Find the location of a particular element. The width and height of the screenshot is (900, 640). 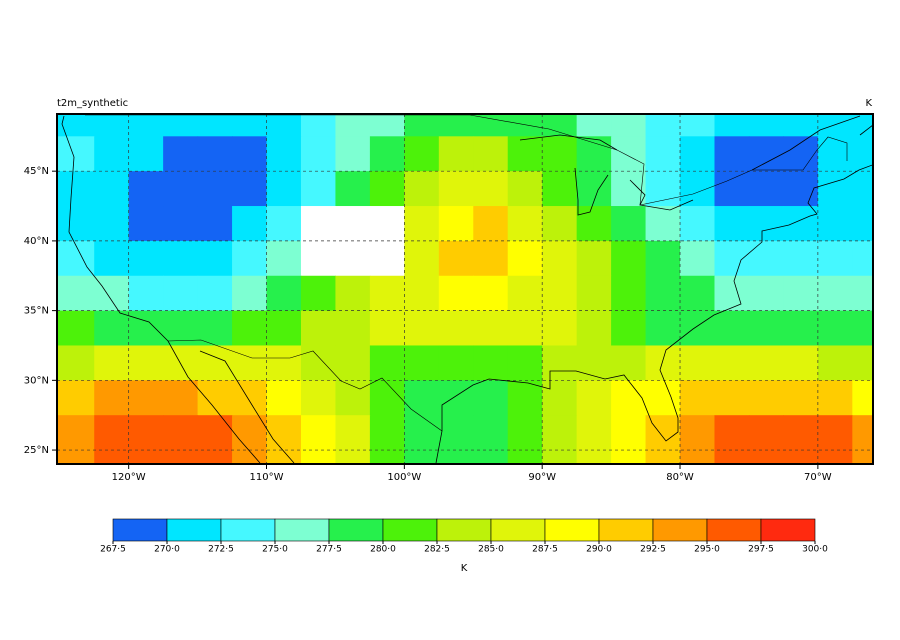

y-tick-label: 40°N is located at coordinates (36, 241).